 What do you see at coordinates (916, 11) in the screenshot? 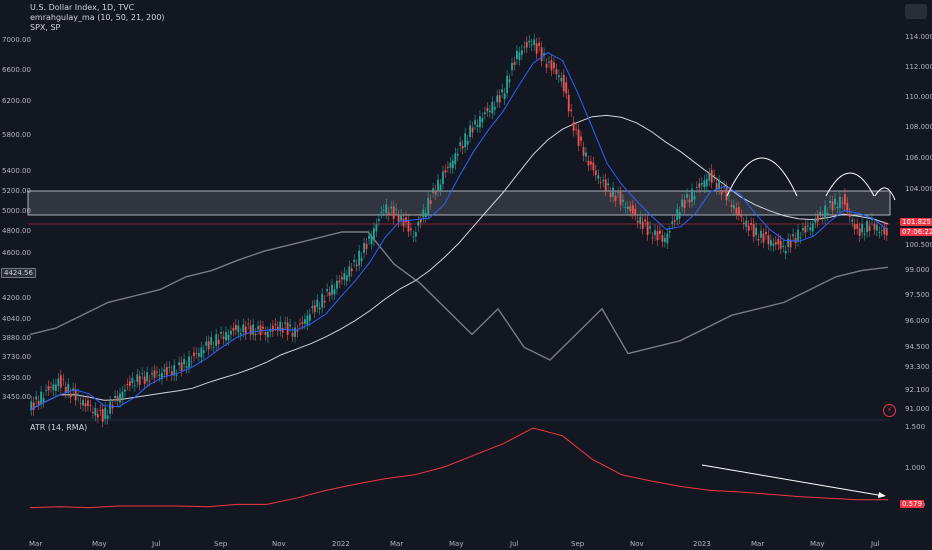
I see `top-right-button` at bounding box center [916, 11].